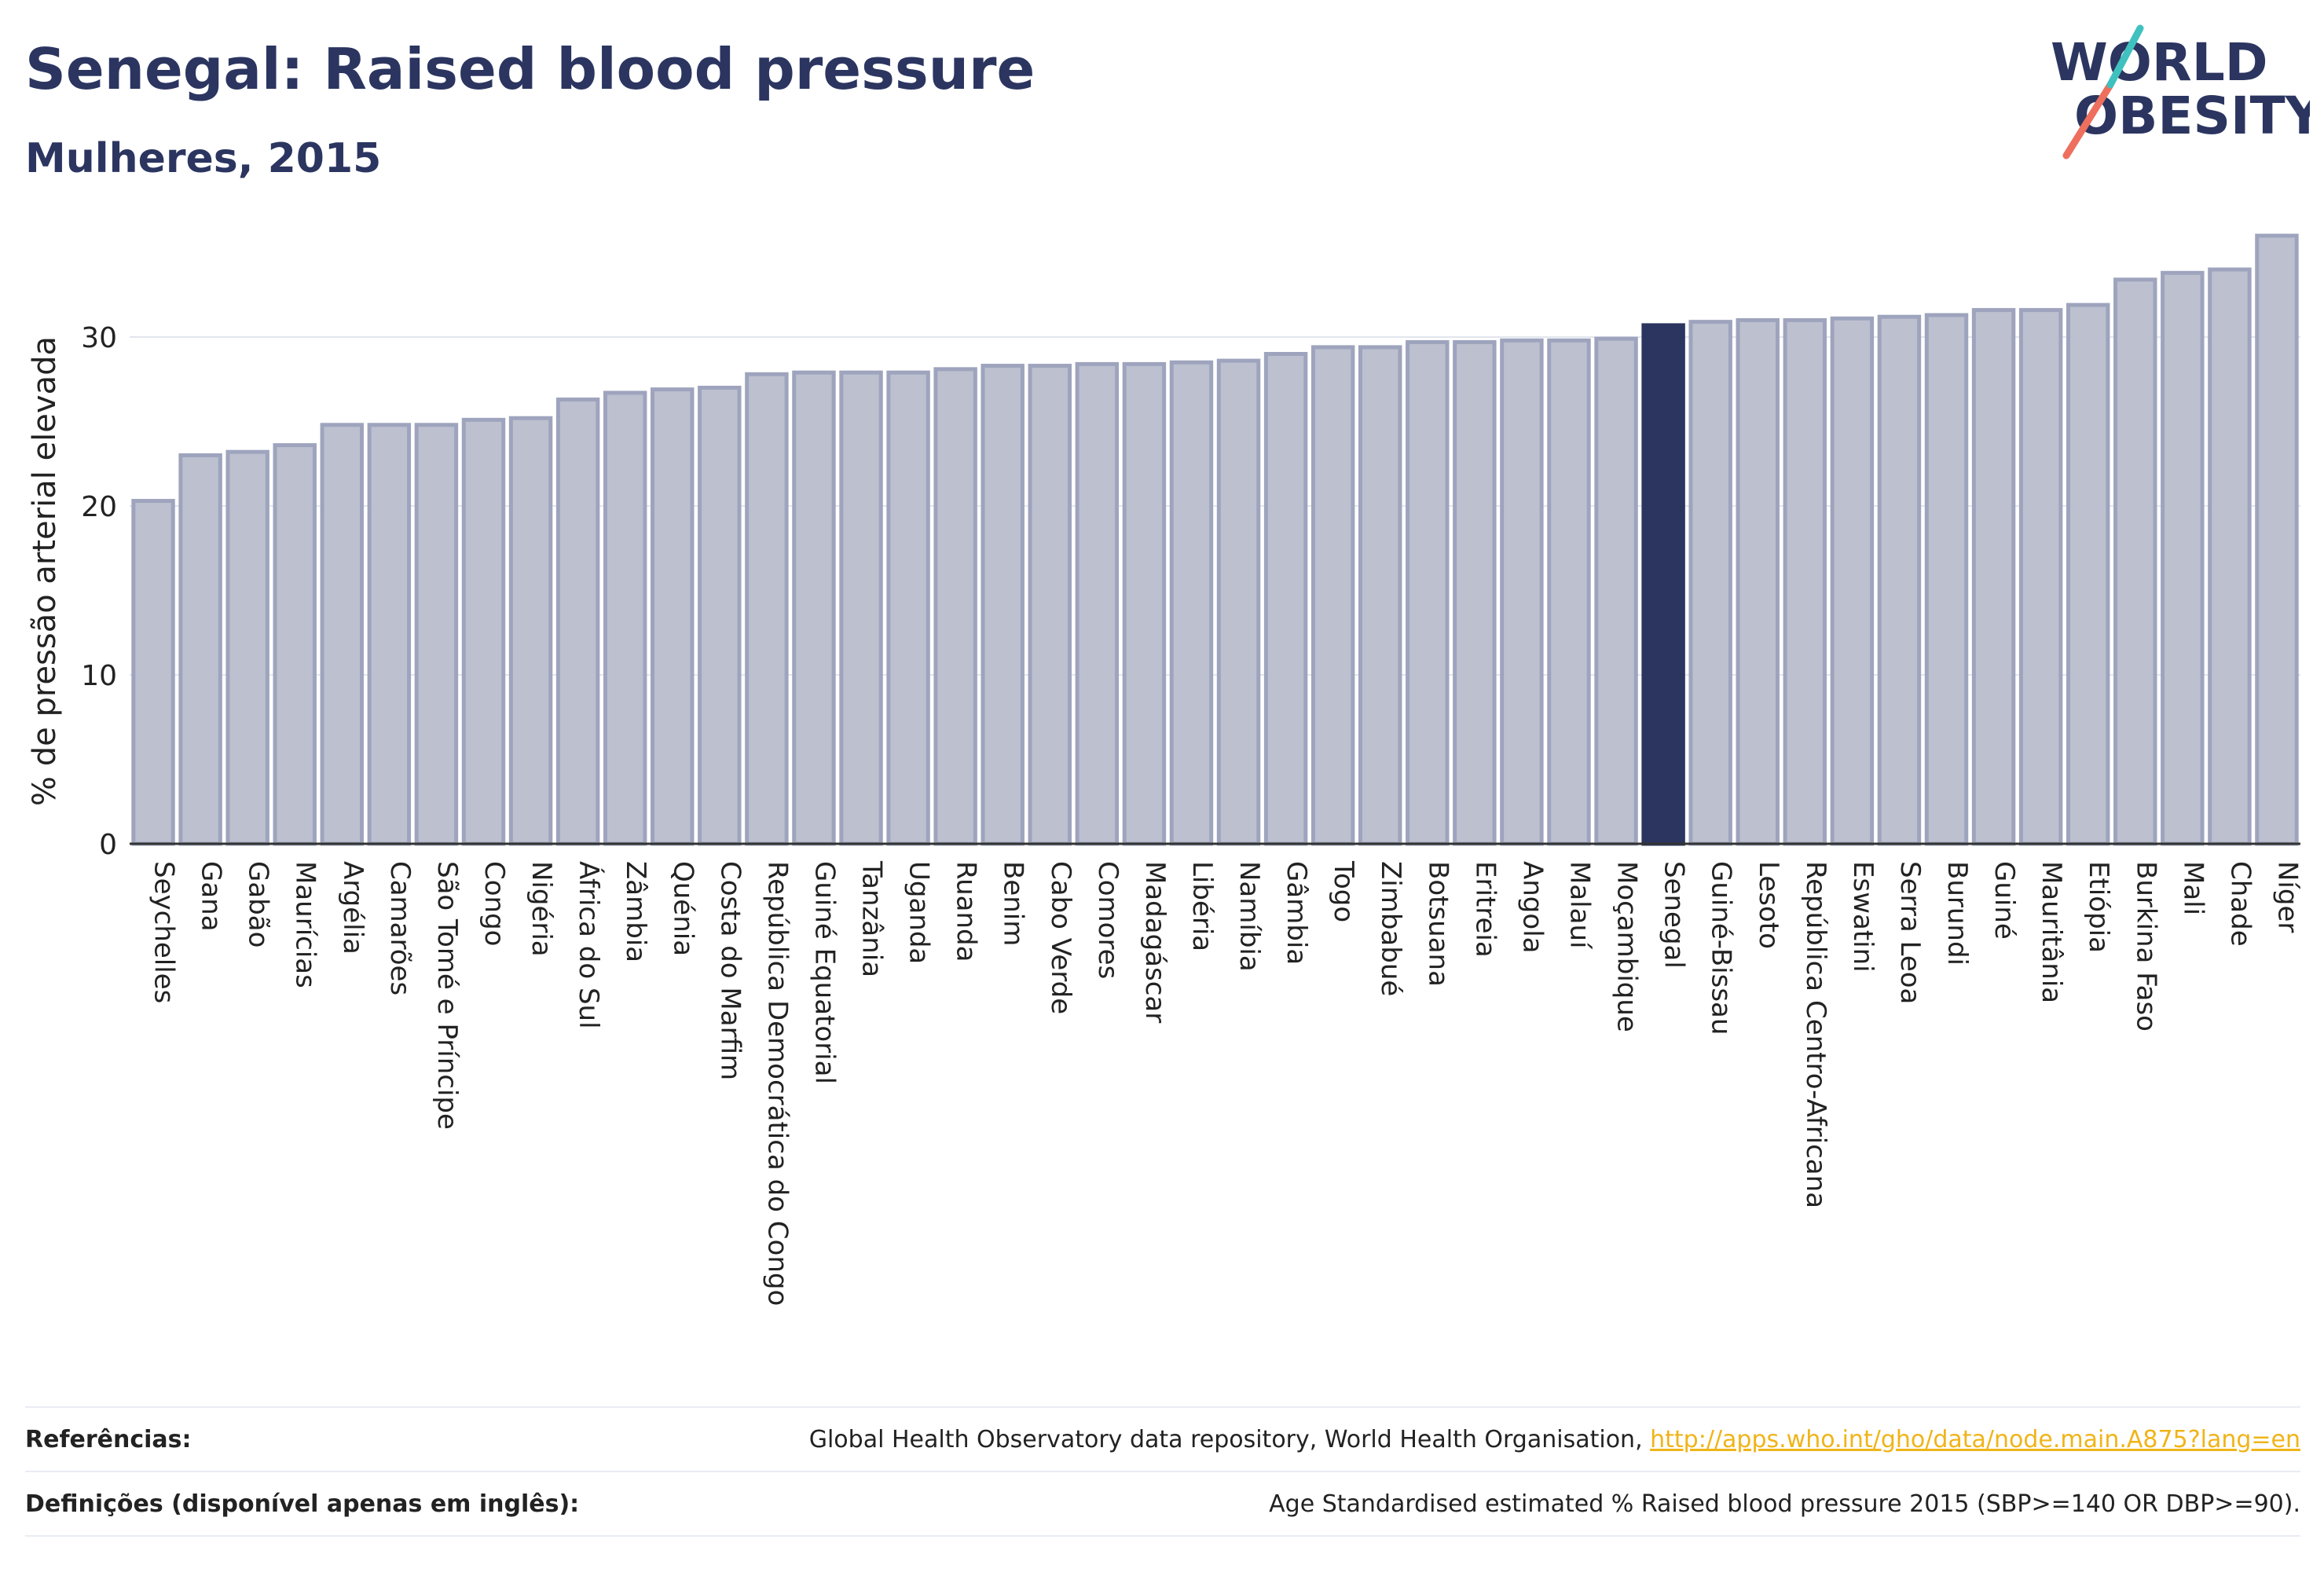 The width and height of the screenshot is (2324, 1576). Describe the element at coordinates (203, 158) in the screenshot. I see `chart-subtitle: Mulheres, 2015` at that location.